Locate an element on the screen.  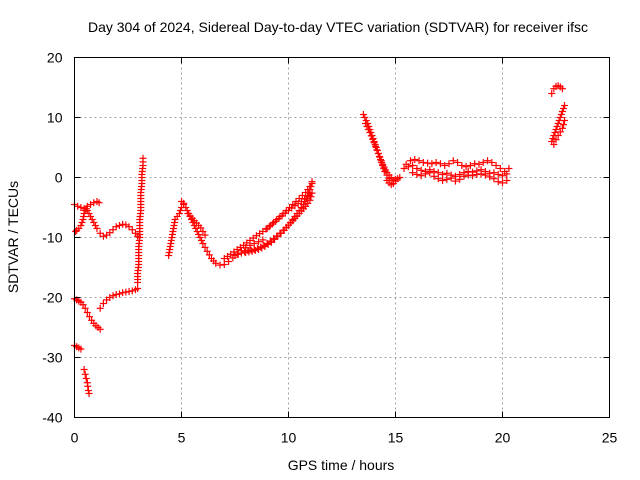
x-tick-label: 15 is located at coordinates (396, 438).